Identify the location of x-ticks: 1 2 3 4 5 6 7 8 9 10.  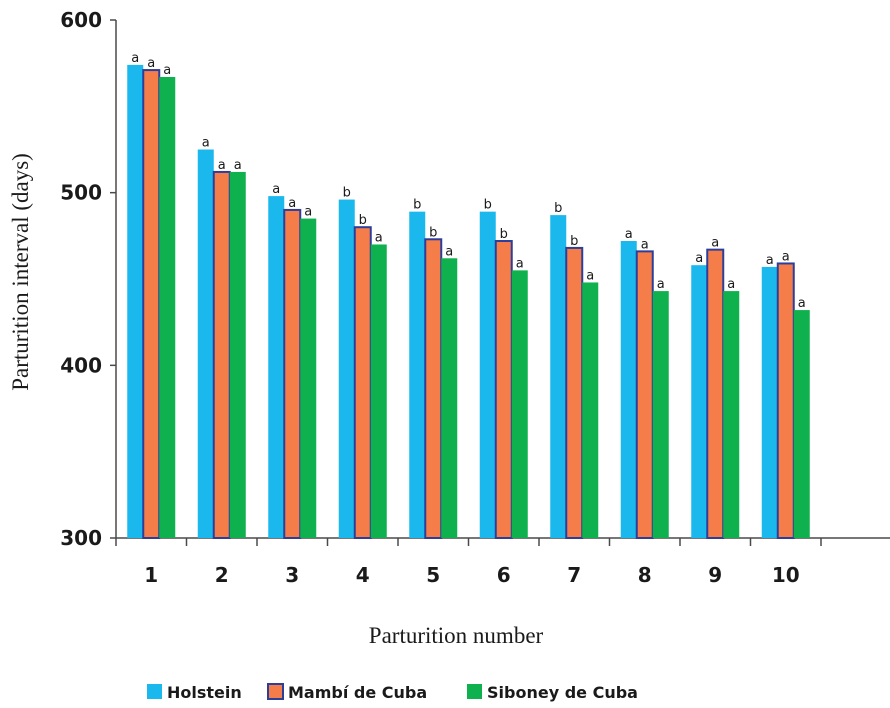
(468, 562).